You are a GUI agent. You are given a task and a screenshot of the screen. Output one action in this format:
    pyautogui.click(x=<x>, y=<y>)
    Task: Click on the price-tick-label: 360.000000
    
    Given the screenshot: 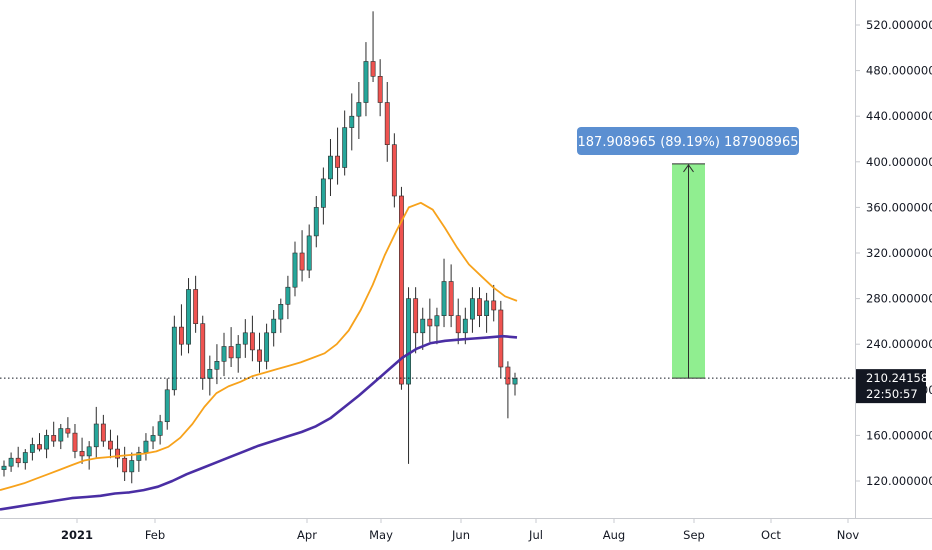 What is the action you would take?
    pyautogui.click(x=899, y=207)
    